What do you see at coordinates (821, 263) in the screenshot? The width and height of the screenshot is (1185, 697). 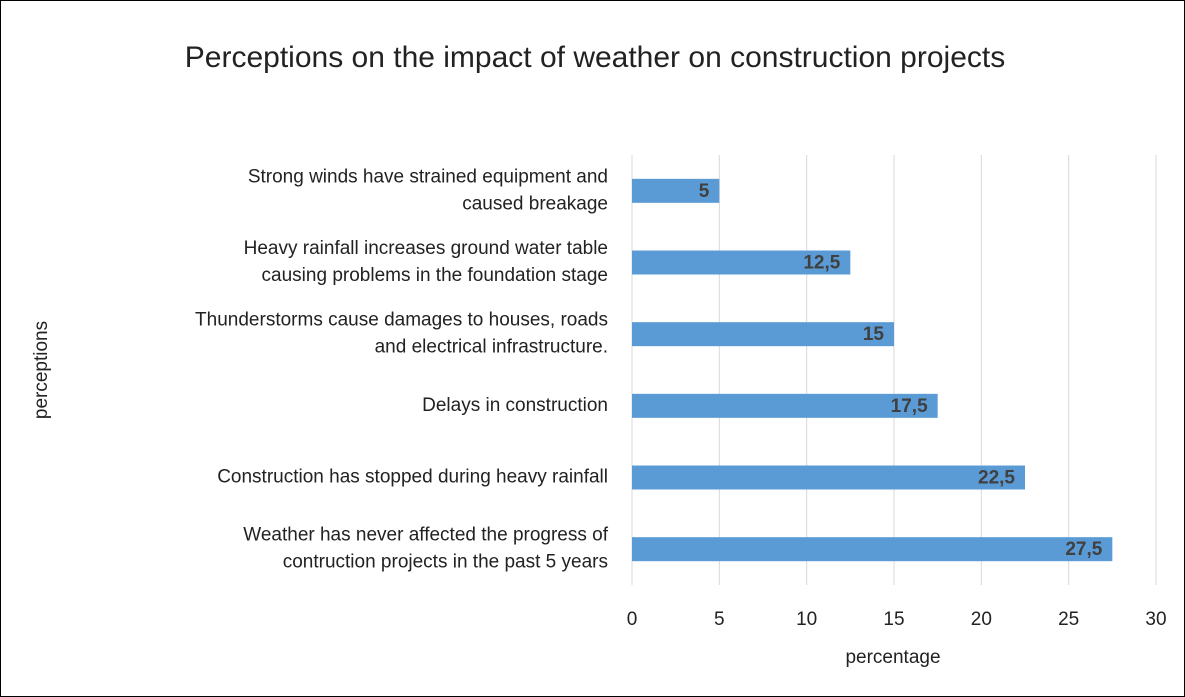 I see `data-label: 12,5` at bounding box center [821, 263].